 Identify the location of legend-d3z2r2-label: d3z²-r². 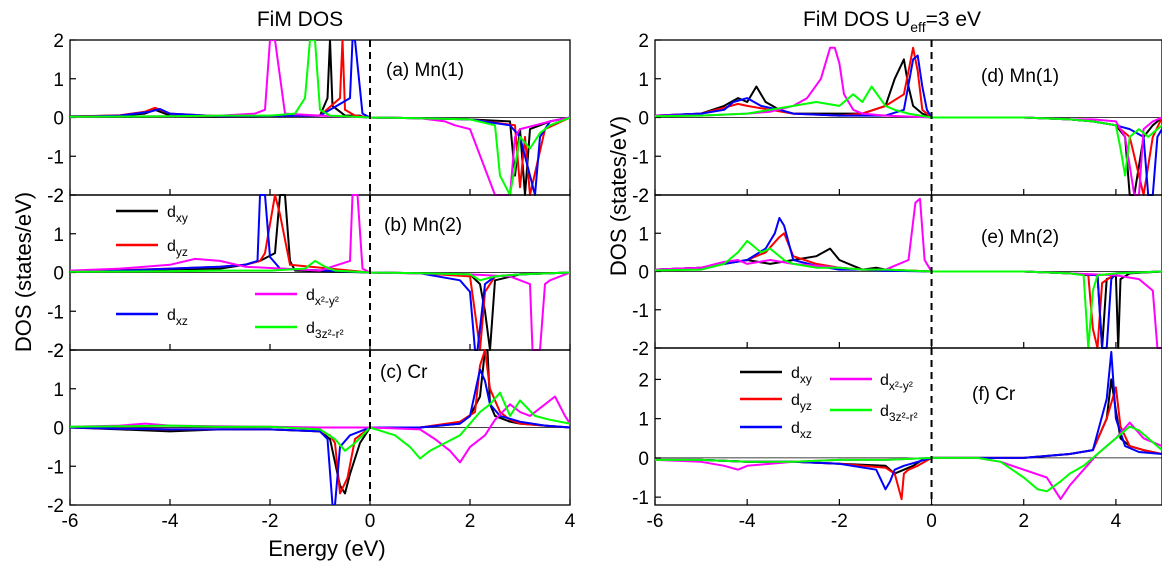
(325, 330).